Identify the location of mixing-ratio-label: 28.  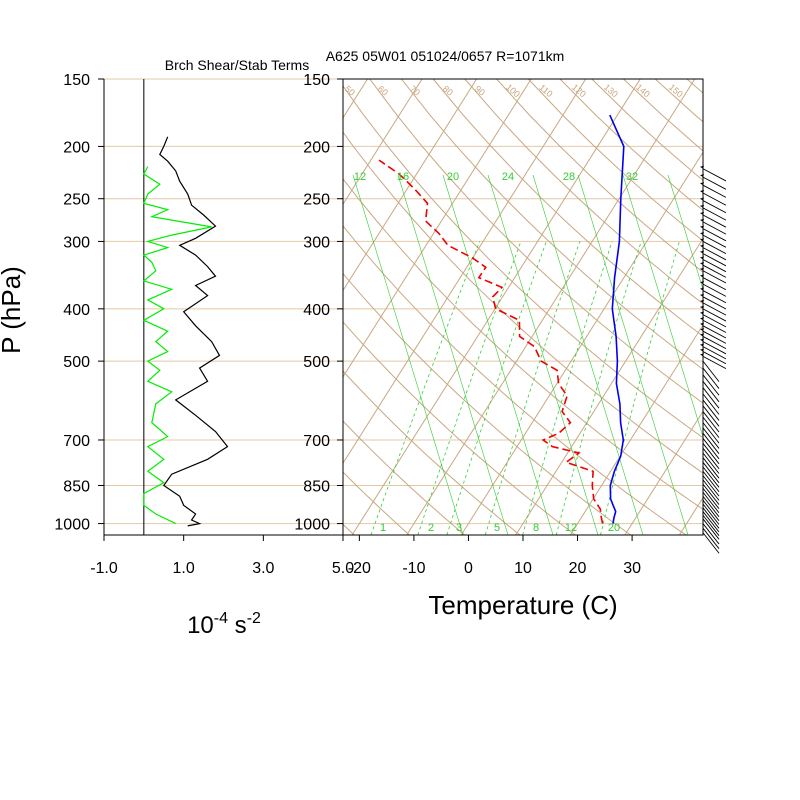
(569, 177).